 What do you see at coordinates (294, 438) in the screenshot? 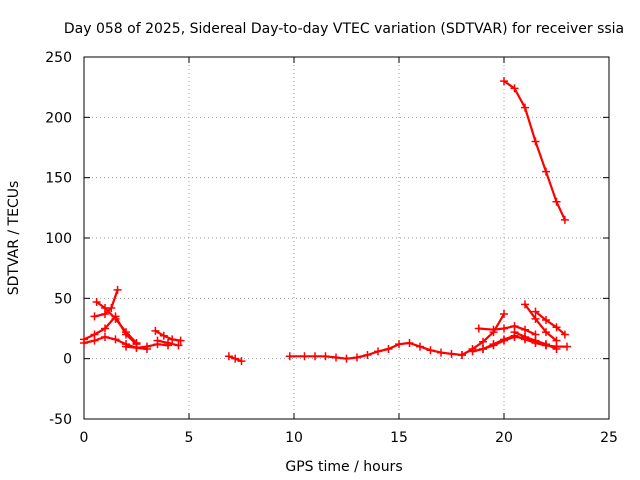
I see `x-tick-label: 10` at bounding box center [294, 438].